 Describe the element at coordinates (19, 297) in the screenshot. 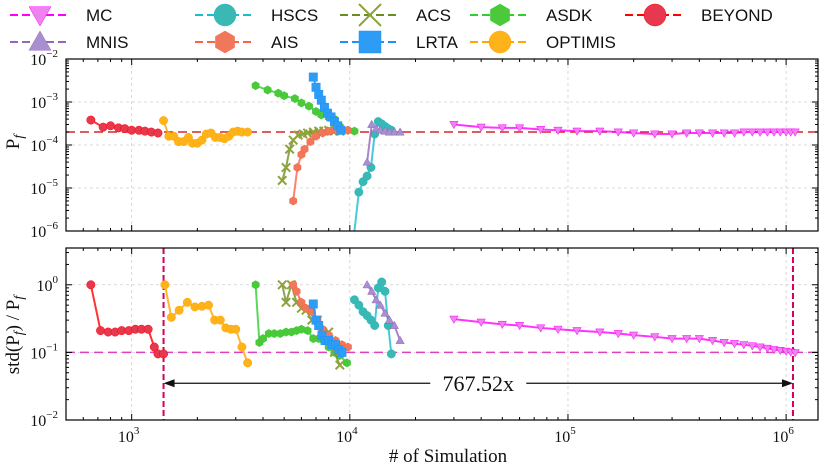

I see `std-ylabel-part-4: f` at that location.